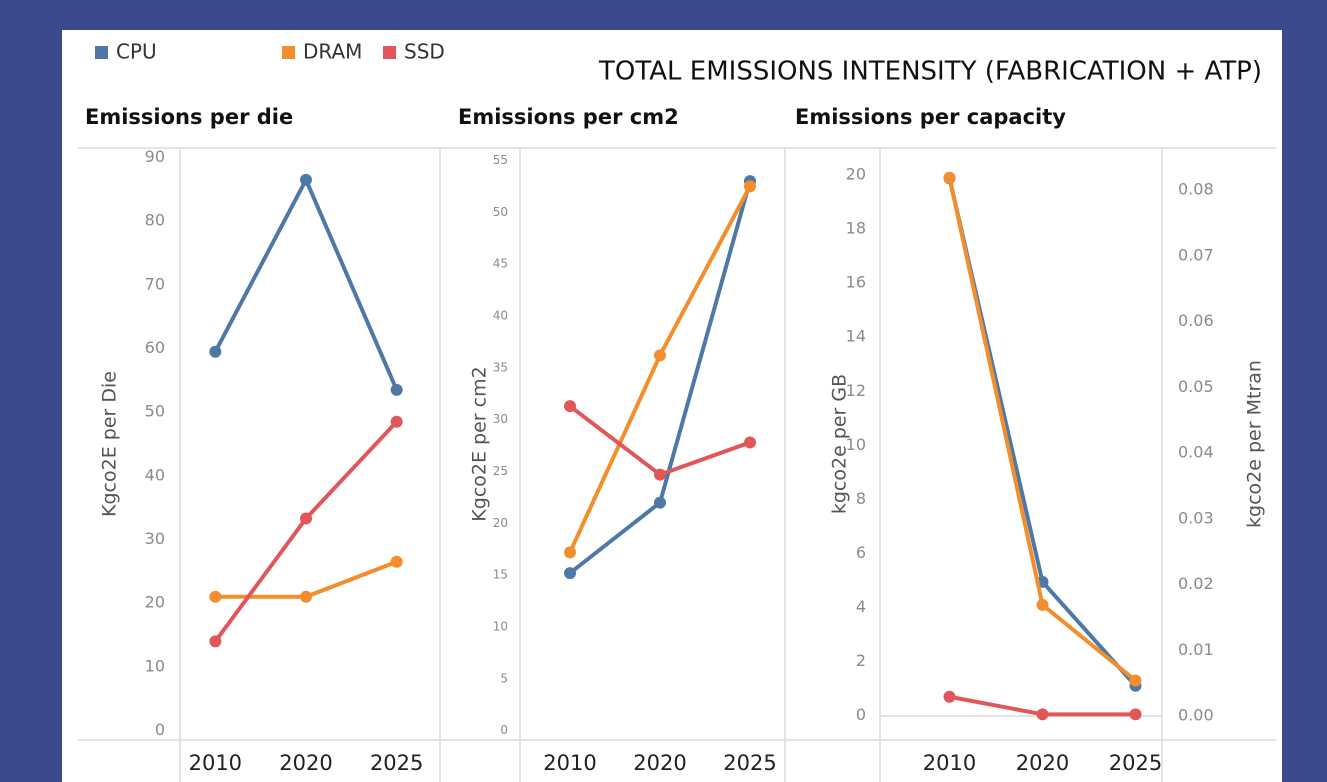 This screenshot has height=782, width=1327. Describe the element at coordinates (1196, 386) in the screenshot. I see `y2-tick-label: 0.05` at that location.